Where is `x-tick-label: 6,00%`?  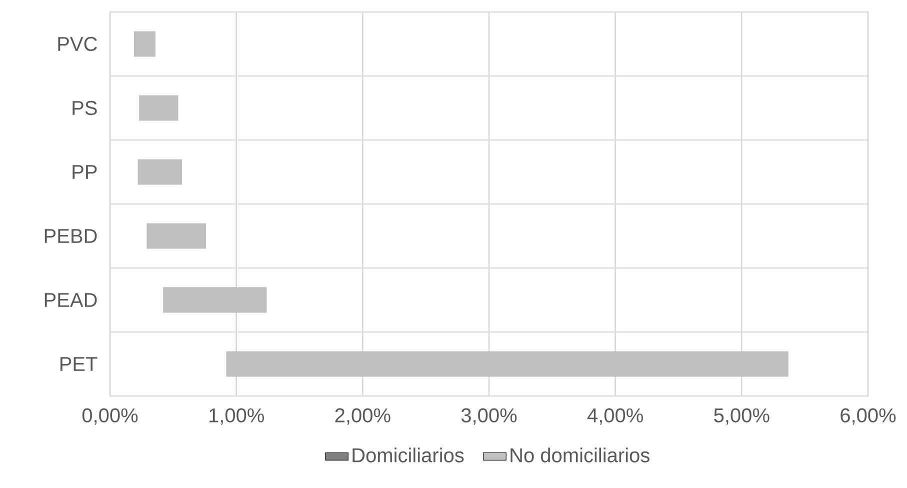 x-tick-label: 6,00% is located at coordinates (868, 416).